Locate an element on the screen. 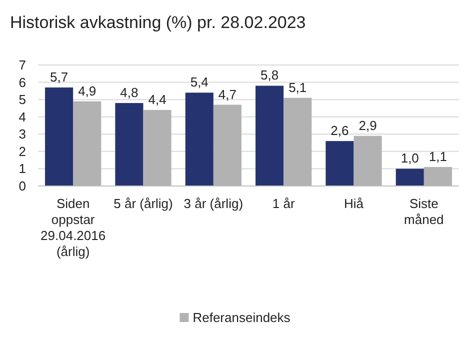 The height and width of the screenshot is (339, 471). data-label: 2,6 is located at coordinates (339, 130).